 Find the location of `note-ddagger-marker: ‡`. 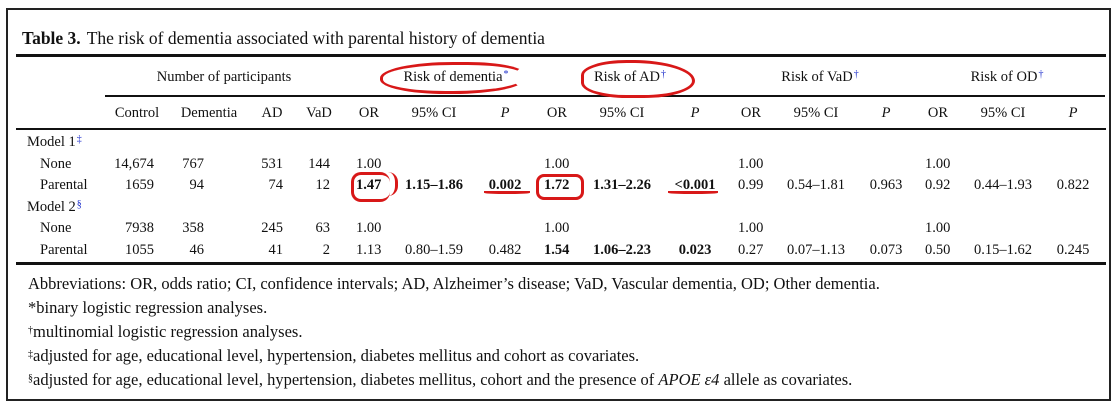

note-ddagger-marker: ‡ is located at coordinates (30, 354).